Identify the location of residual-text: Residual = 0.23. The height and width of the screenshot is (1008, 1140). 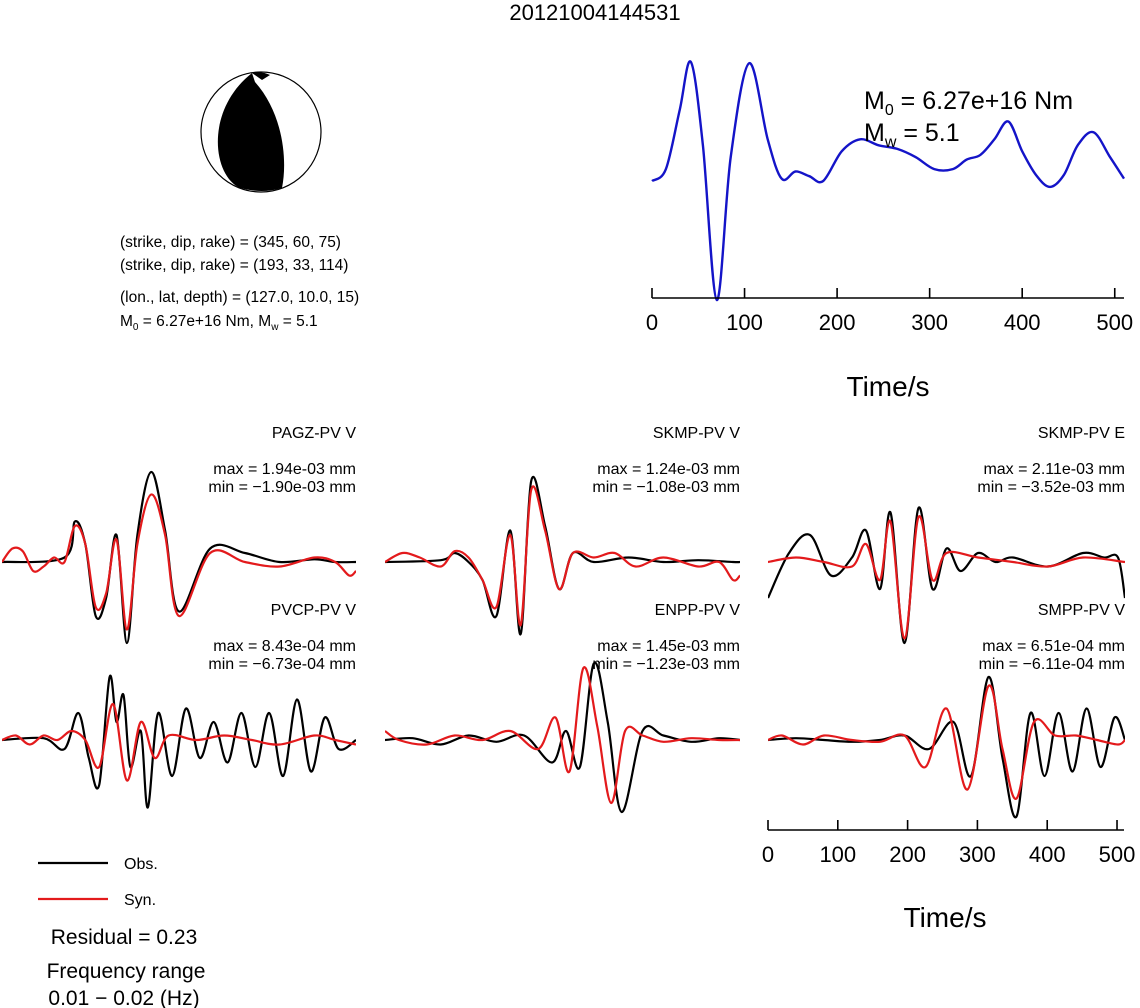
(124, 937).